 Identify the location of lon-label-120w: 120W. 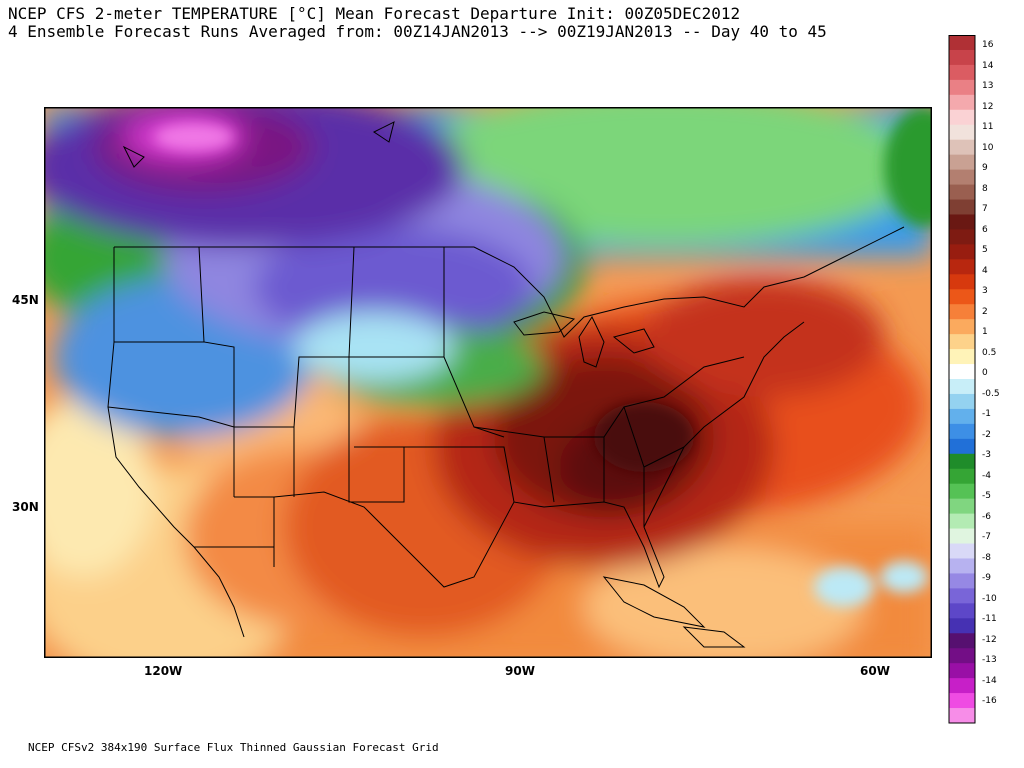
(163, 671).